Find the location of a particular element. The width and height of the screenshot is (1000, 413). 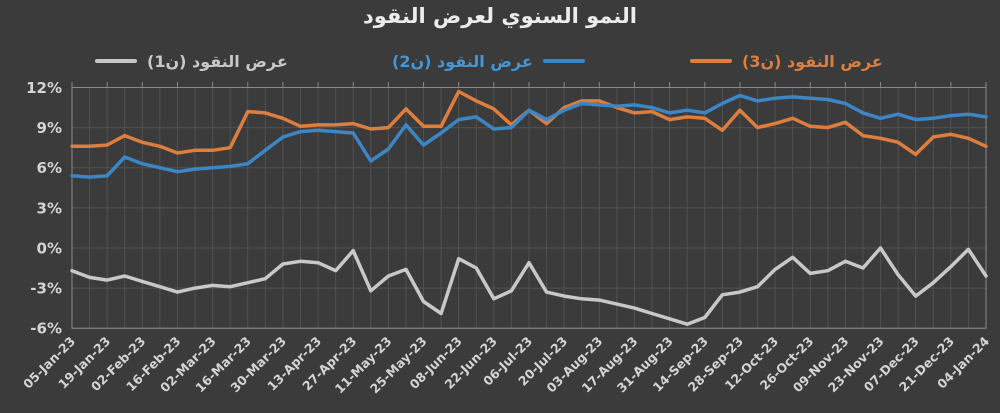

svg-text: 0% is located at coordinates (49, 248).